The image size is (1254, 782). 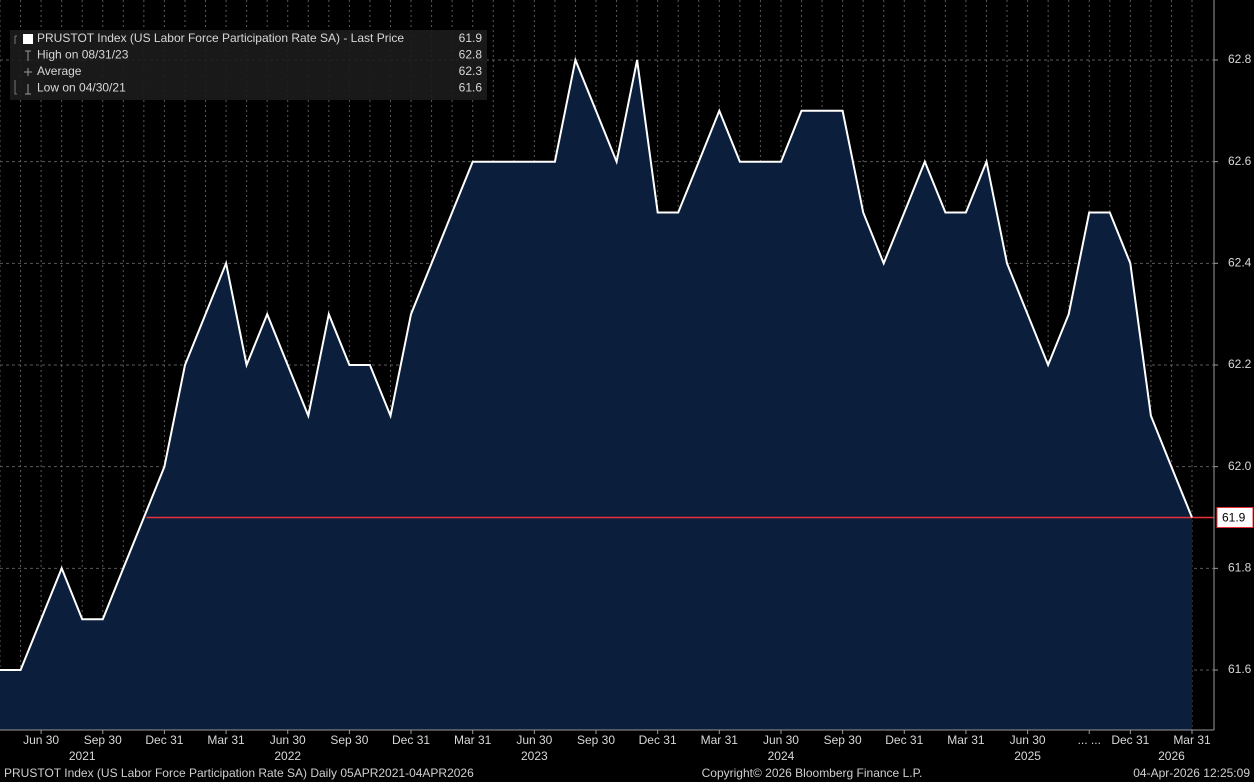 What do you see at coordinates (471, 88) in the screenshot?
I see `legend-value: 61.6` at bounding box center [471, 88].